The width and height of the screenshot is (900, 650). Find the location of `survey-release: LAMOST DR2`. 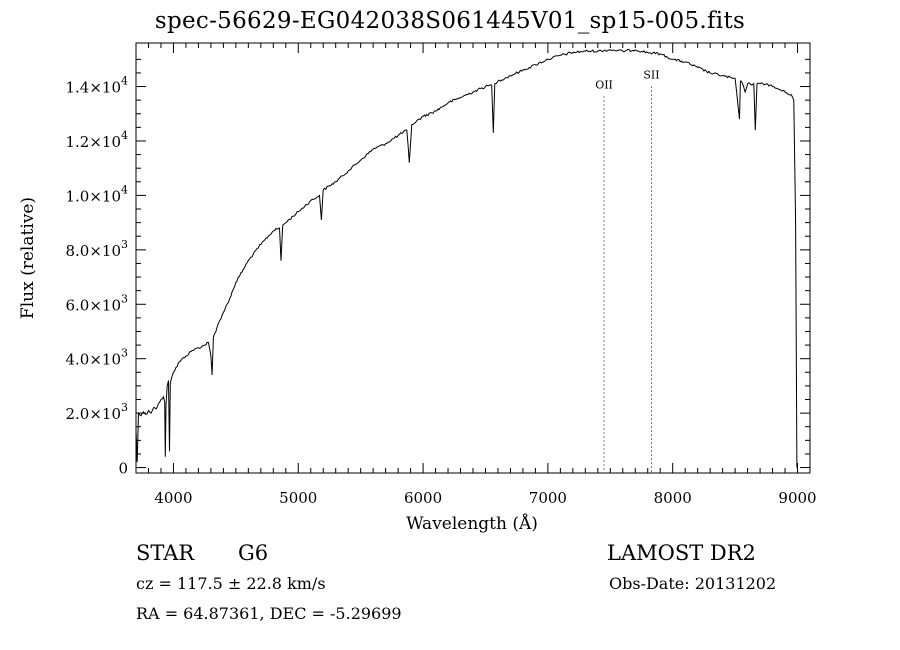

survey-release: LAMOST DR2 is located at coordinates (681, 553).